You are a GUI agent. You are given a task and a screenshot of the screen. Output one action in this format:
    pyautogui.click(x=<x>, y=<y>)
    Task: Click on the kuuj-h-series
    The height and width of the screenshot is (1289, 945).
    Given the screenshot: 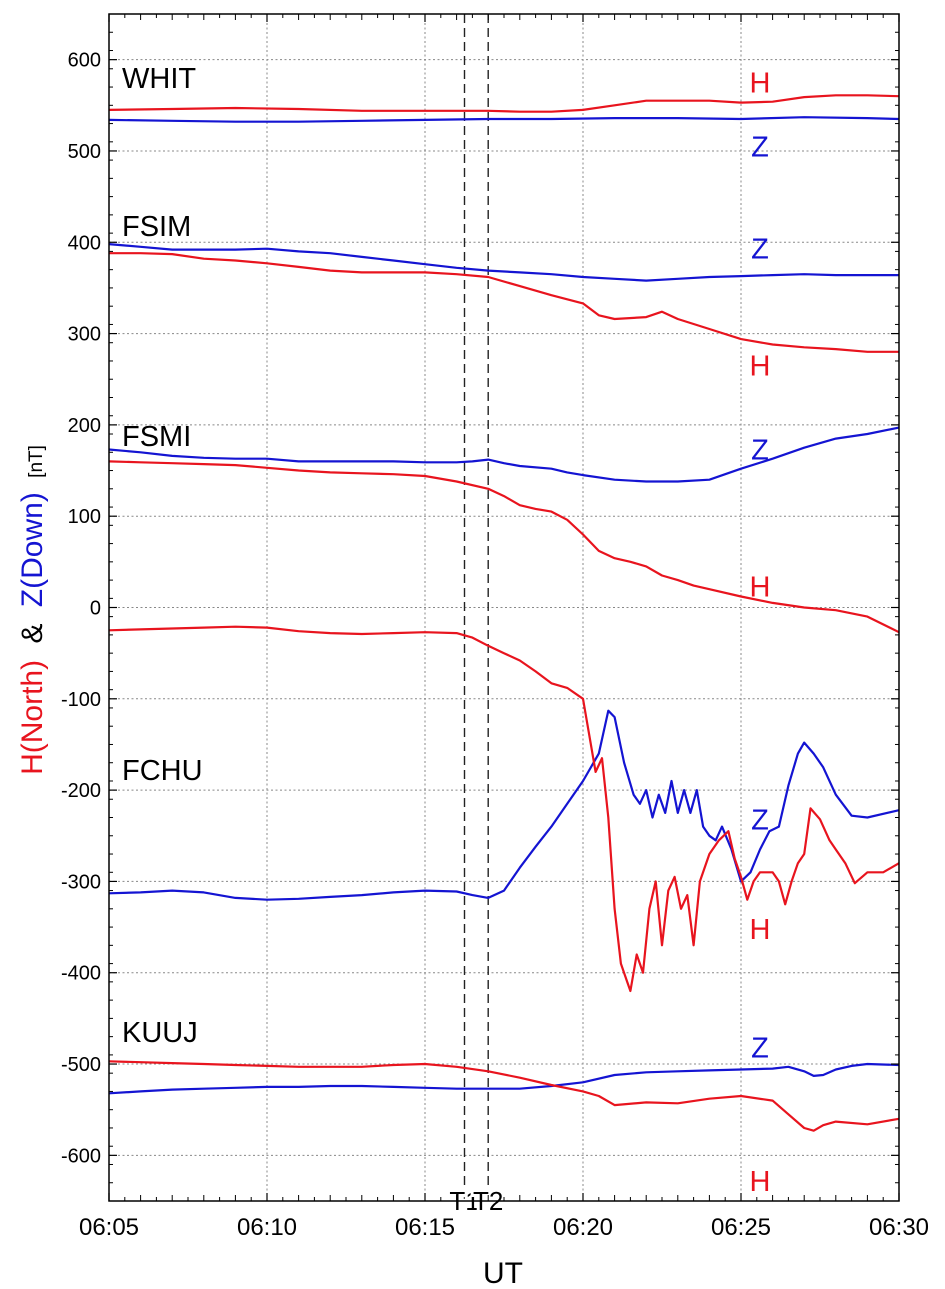 What is the action you would take?
    pyautogui.click(x=504, y=1096)
    